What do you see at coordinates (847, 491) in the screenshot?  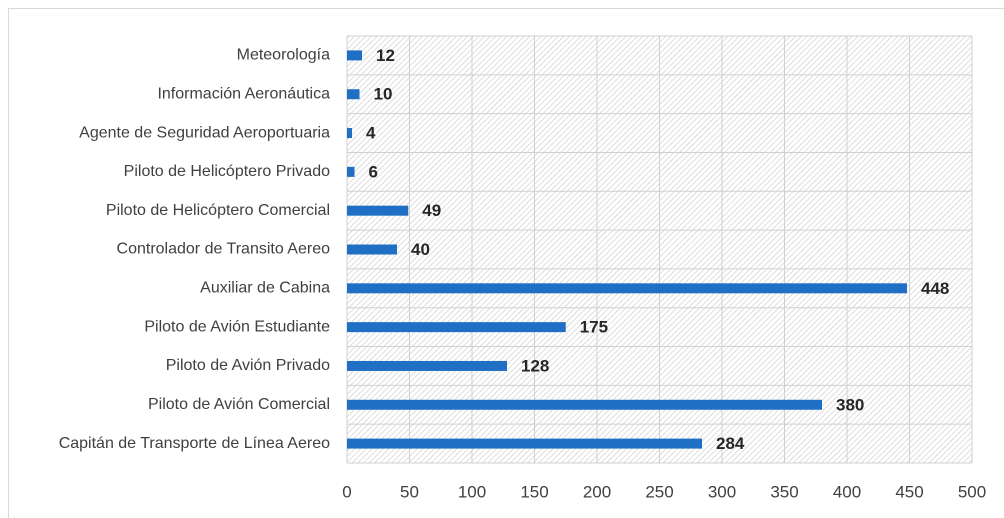 I see `x-tick-label: 400` at bounding box center [847, 491].